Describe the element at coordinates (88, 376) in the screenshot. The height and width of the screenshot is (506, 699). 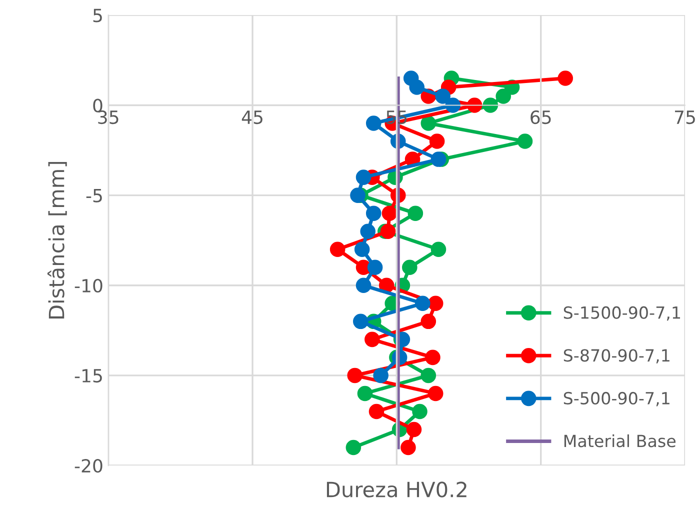
I see `y-tick-label: -15` at that location.